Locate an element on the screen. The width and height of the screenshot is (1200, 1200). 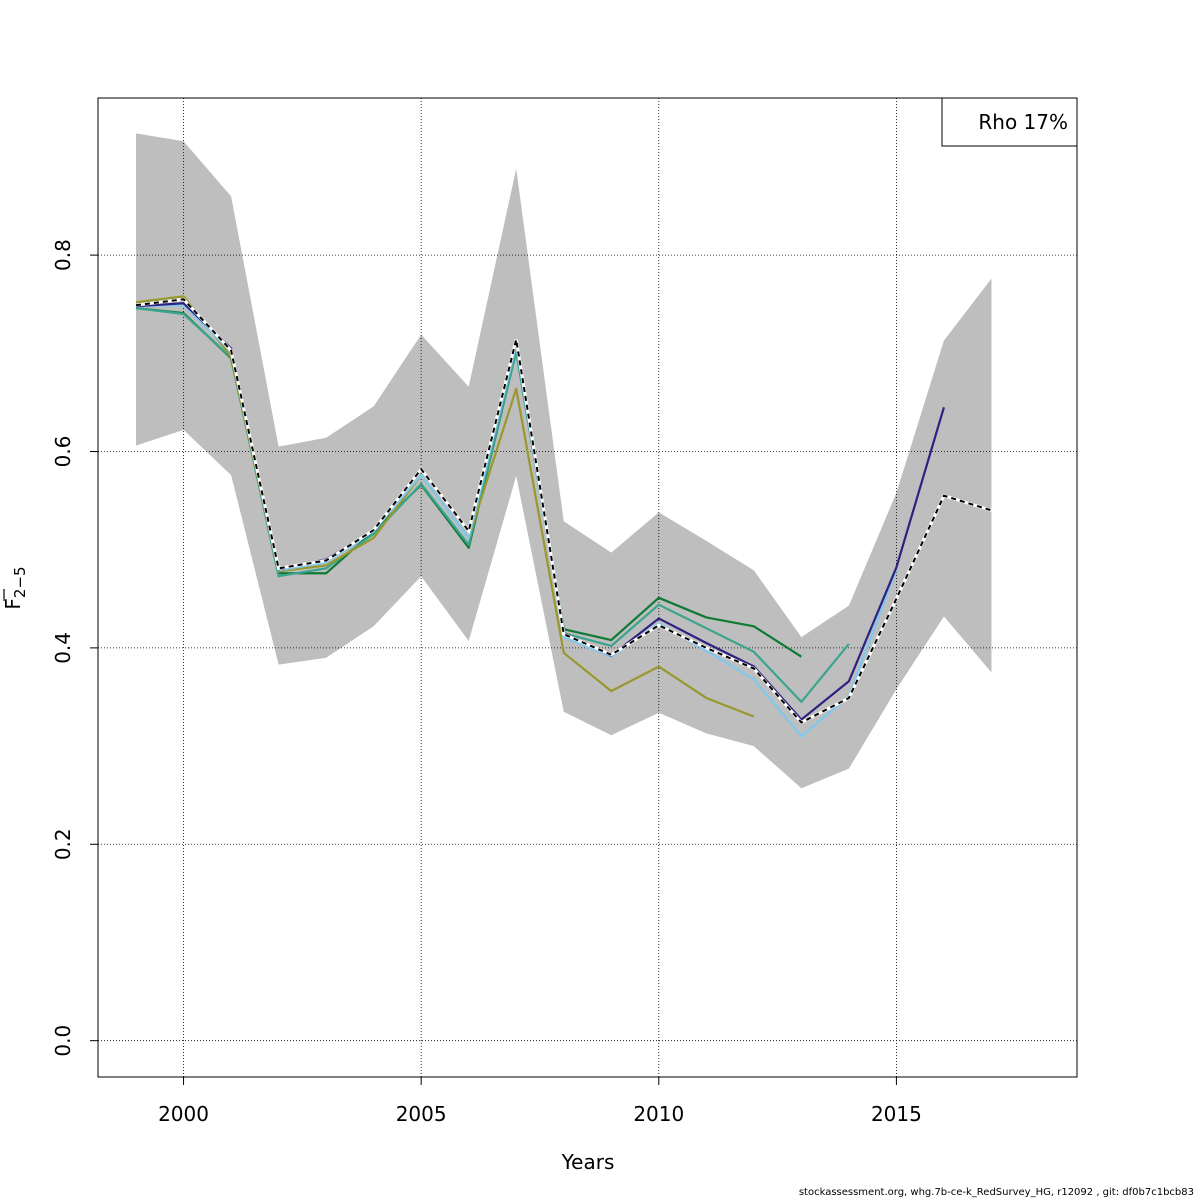
x-tick-label: 2010 is located at coordinates (658, 1114).